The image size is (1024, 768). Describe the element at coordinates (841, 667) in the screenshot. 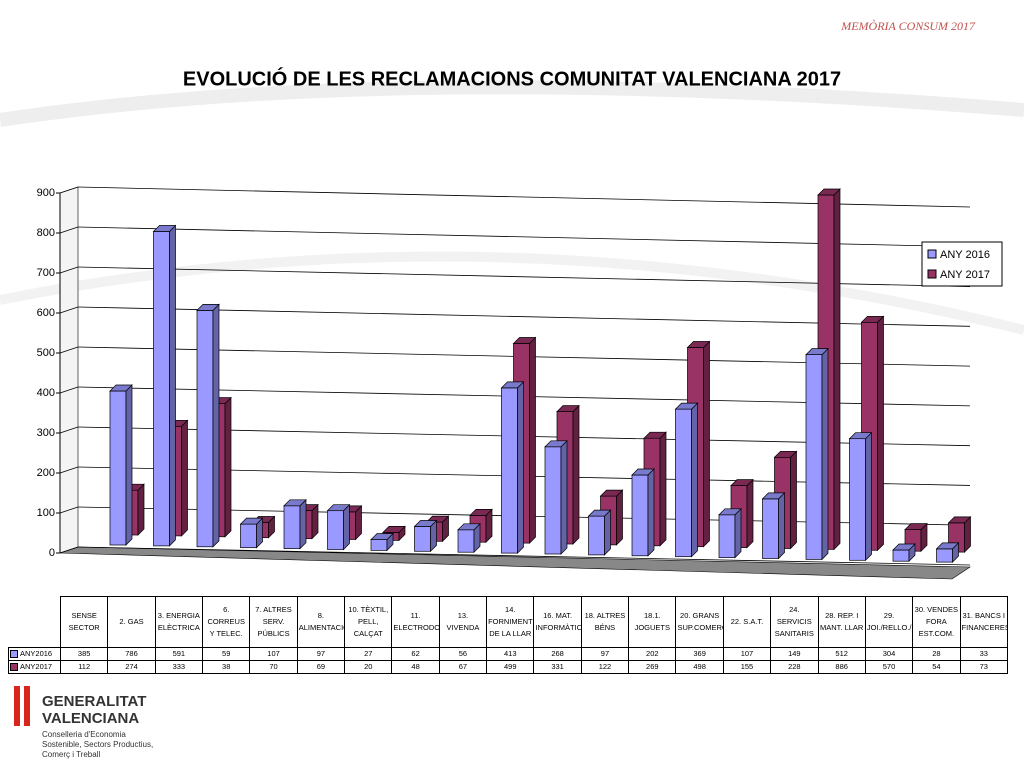

I see `cell: 886` at that location.